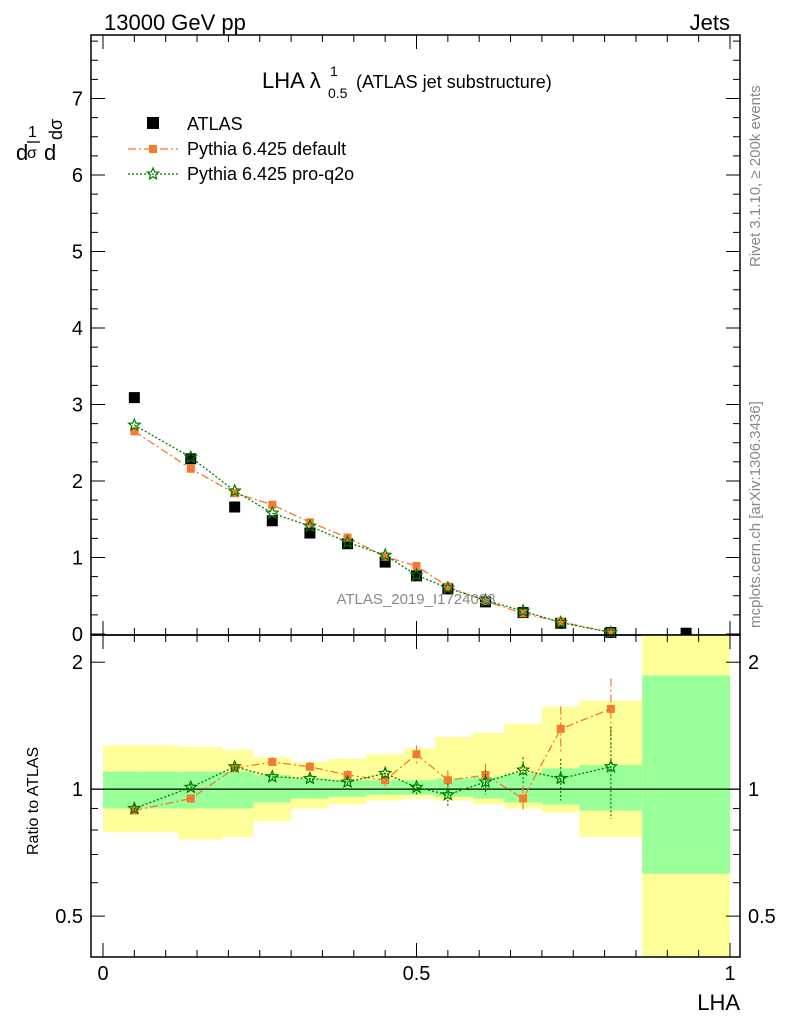 This screenshot has height=1024, width=786. I want to click on plot-title: LHA λ 1 0.5 (ATLAS jet substructure), so click(407, 82).